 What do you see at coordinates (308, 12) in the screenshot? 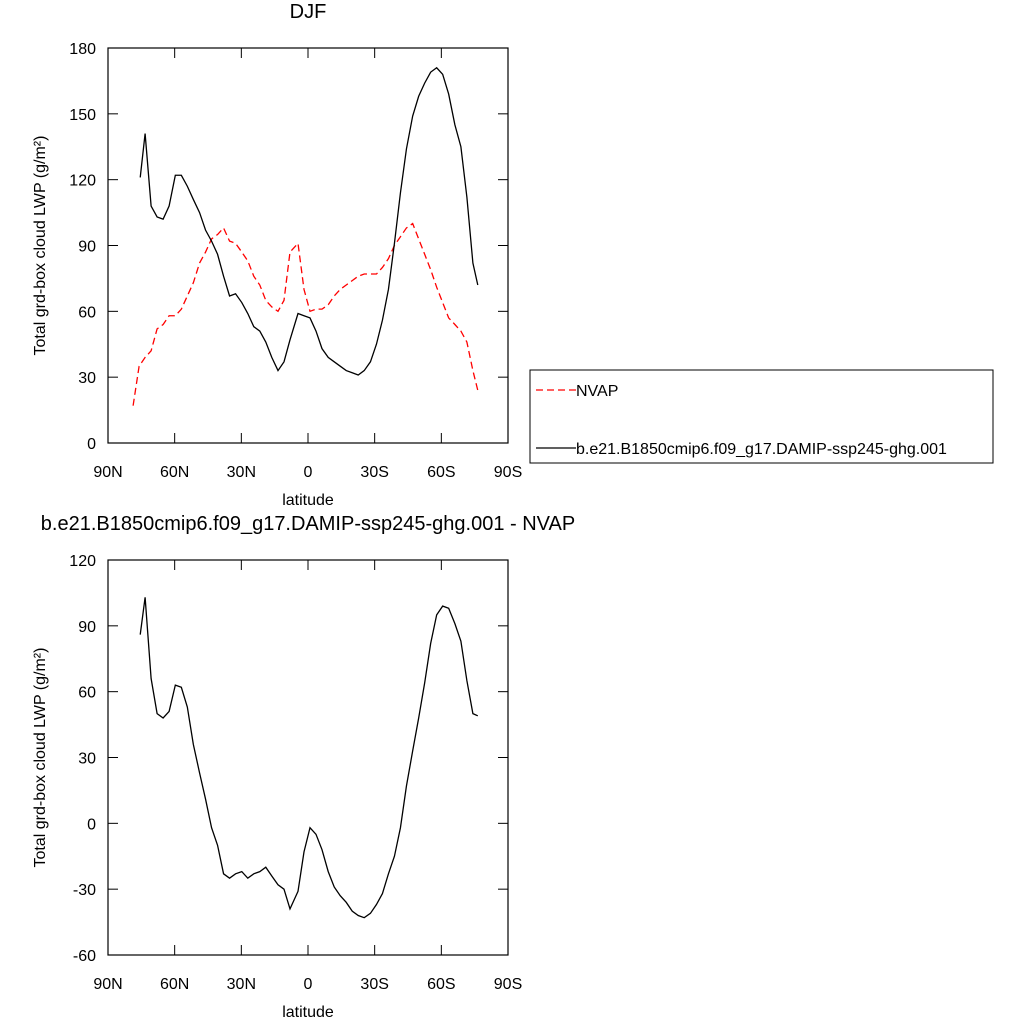
I see `chart-title: DJF` at bounding box center [308, 12].